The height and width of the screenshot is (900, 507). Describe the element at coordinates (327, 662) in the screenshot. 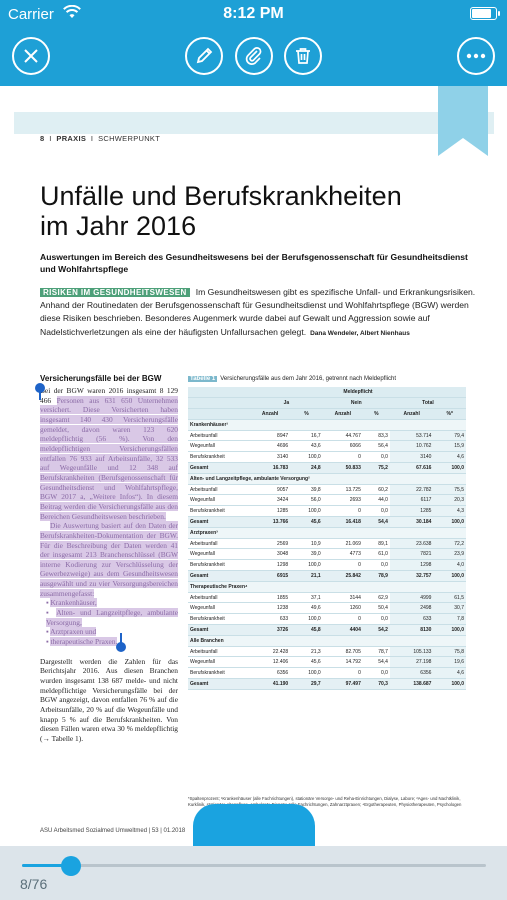

I see `table-row: Wegeunfall 12.406 45,6 14.792 54,4 27.198 19,6` at that location.